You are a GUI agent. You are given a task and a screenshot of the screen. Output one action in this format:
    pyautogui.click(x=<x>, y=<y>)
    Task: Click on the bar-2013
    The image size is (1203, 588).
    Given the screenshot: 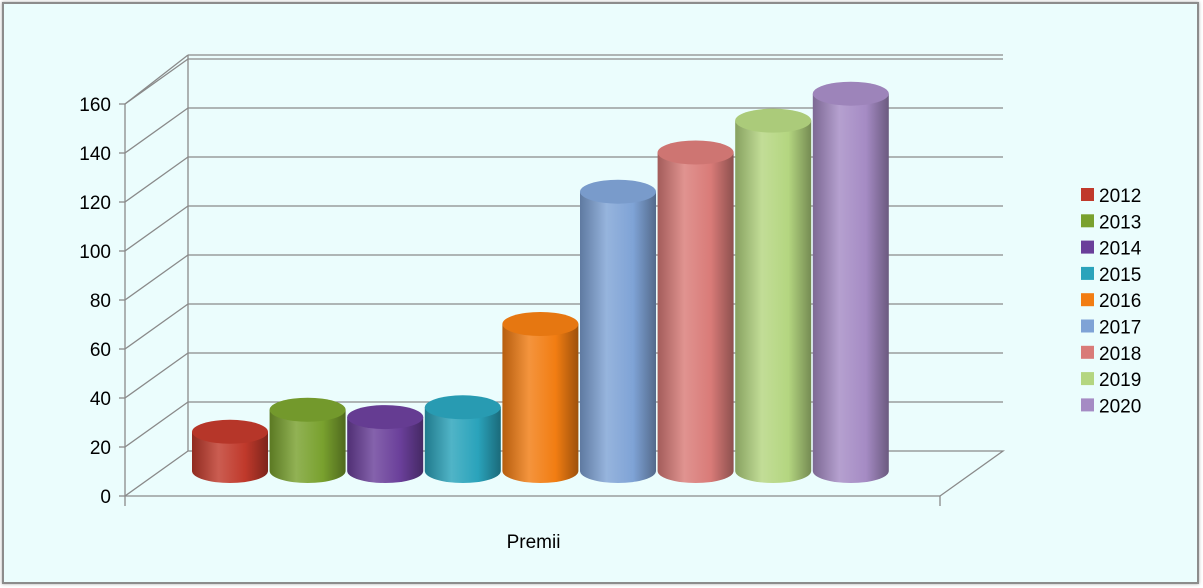 What is the action you would take?
    pyautogui.click(x=307, y=440)
    